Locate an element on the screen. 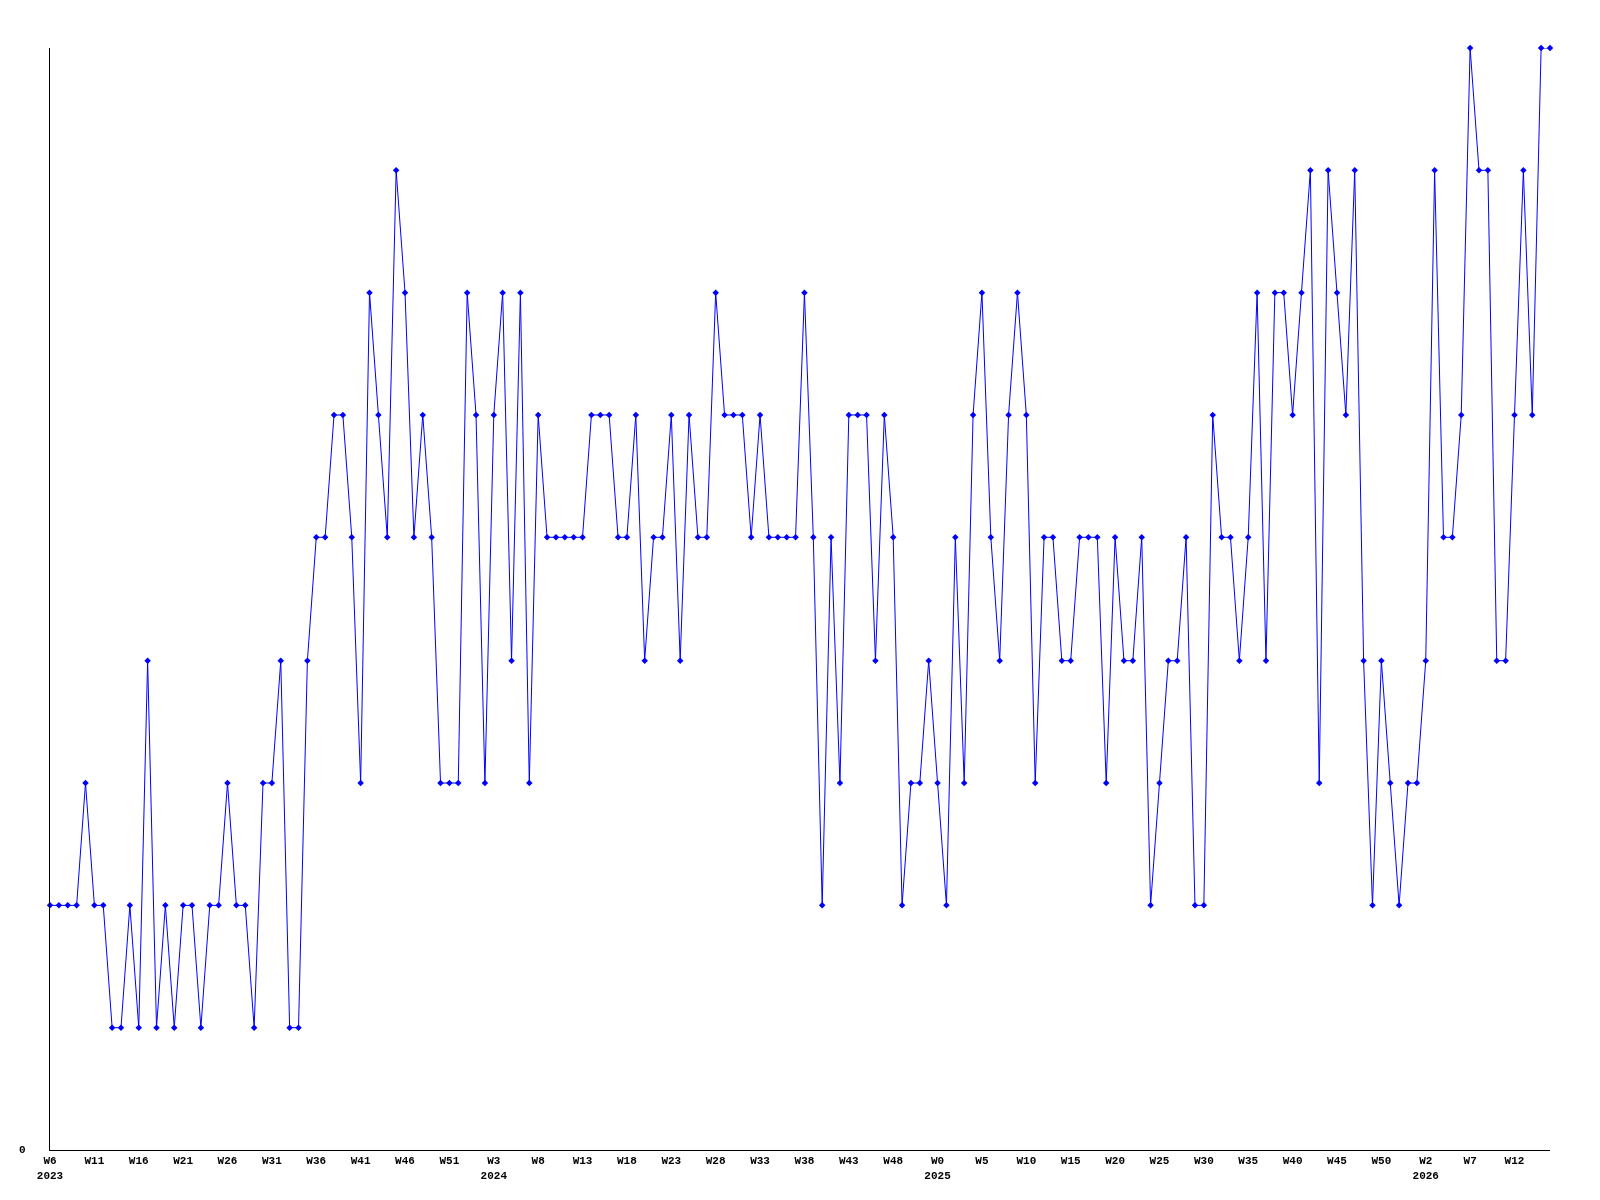 This screenshot has height=1200, width=1600. x-tick-label: W12 is located at coordinates (1514, 1161).